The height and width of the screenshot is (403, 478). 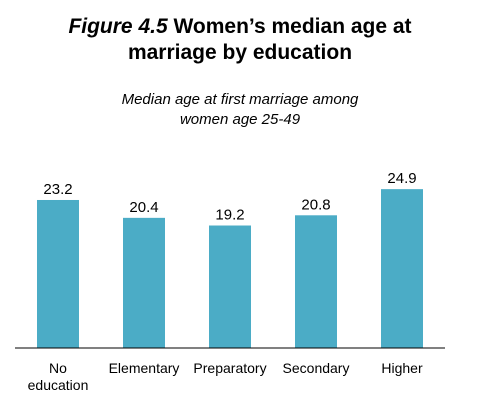 I want to click on value-label-5: 24.9, so click(x=401, y=178).